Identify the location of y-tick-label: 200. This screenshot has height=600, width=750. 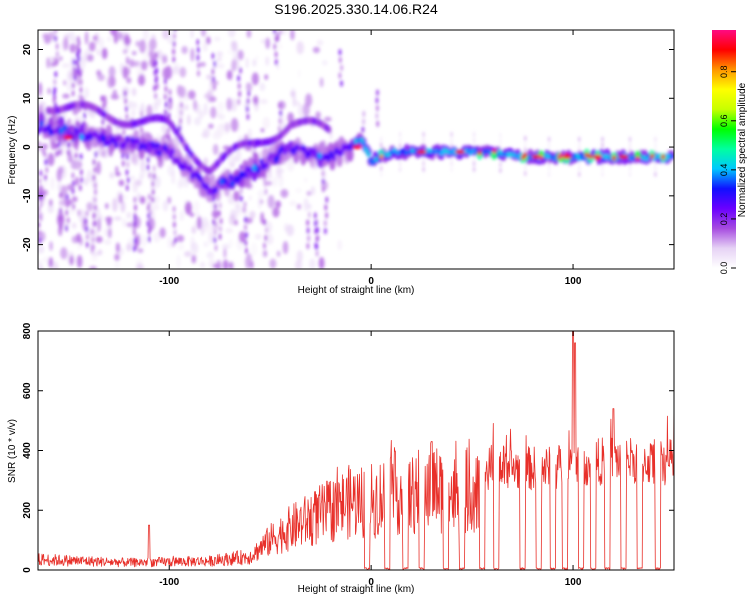
(27, 509).